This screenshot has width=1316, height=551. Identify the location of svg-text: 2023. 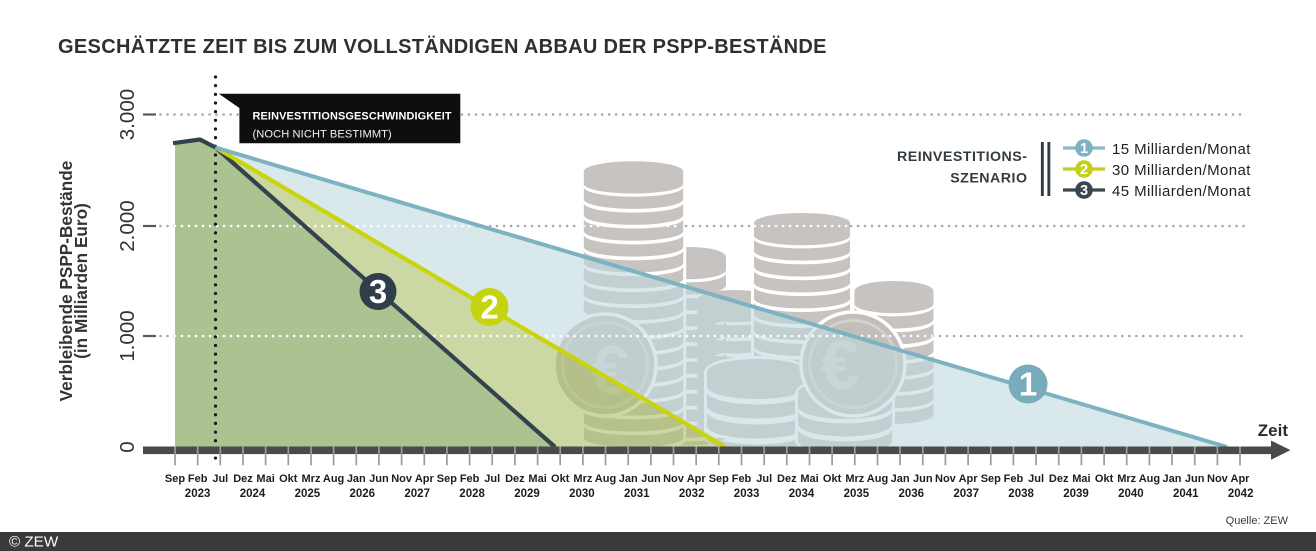
(198, 494).